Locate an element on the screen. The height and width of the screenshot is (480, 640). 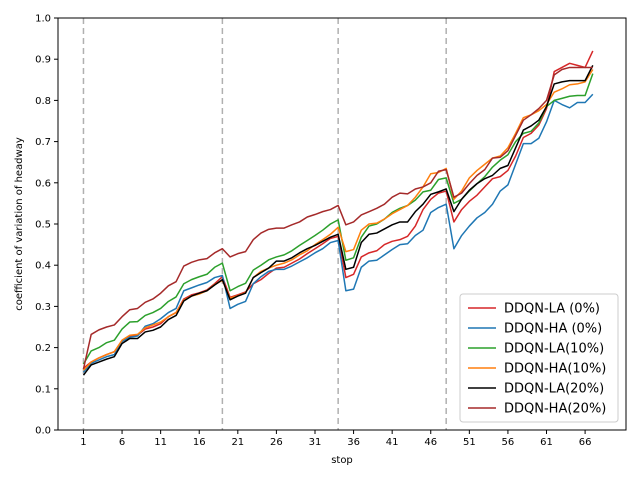
x-tick-label-5: 26 is located at coordinates (276, 442).